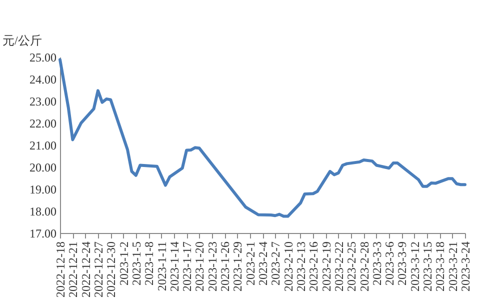 This screenshot has height=306, width=480. I want to click on y-tick-label: 23.00, so click(43, 101).